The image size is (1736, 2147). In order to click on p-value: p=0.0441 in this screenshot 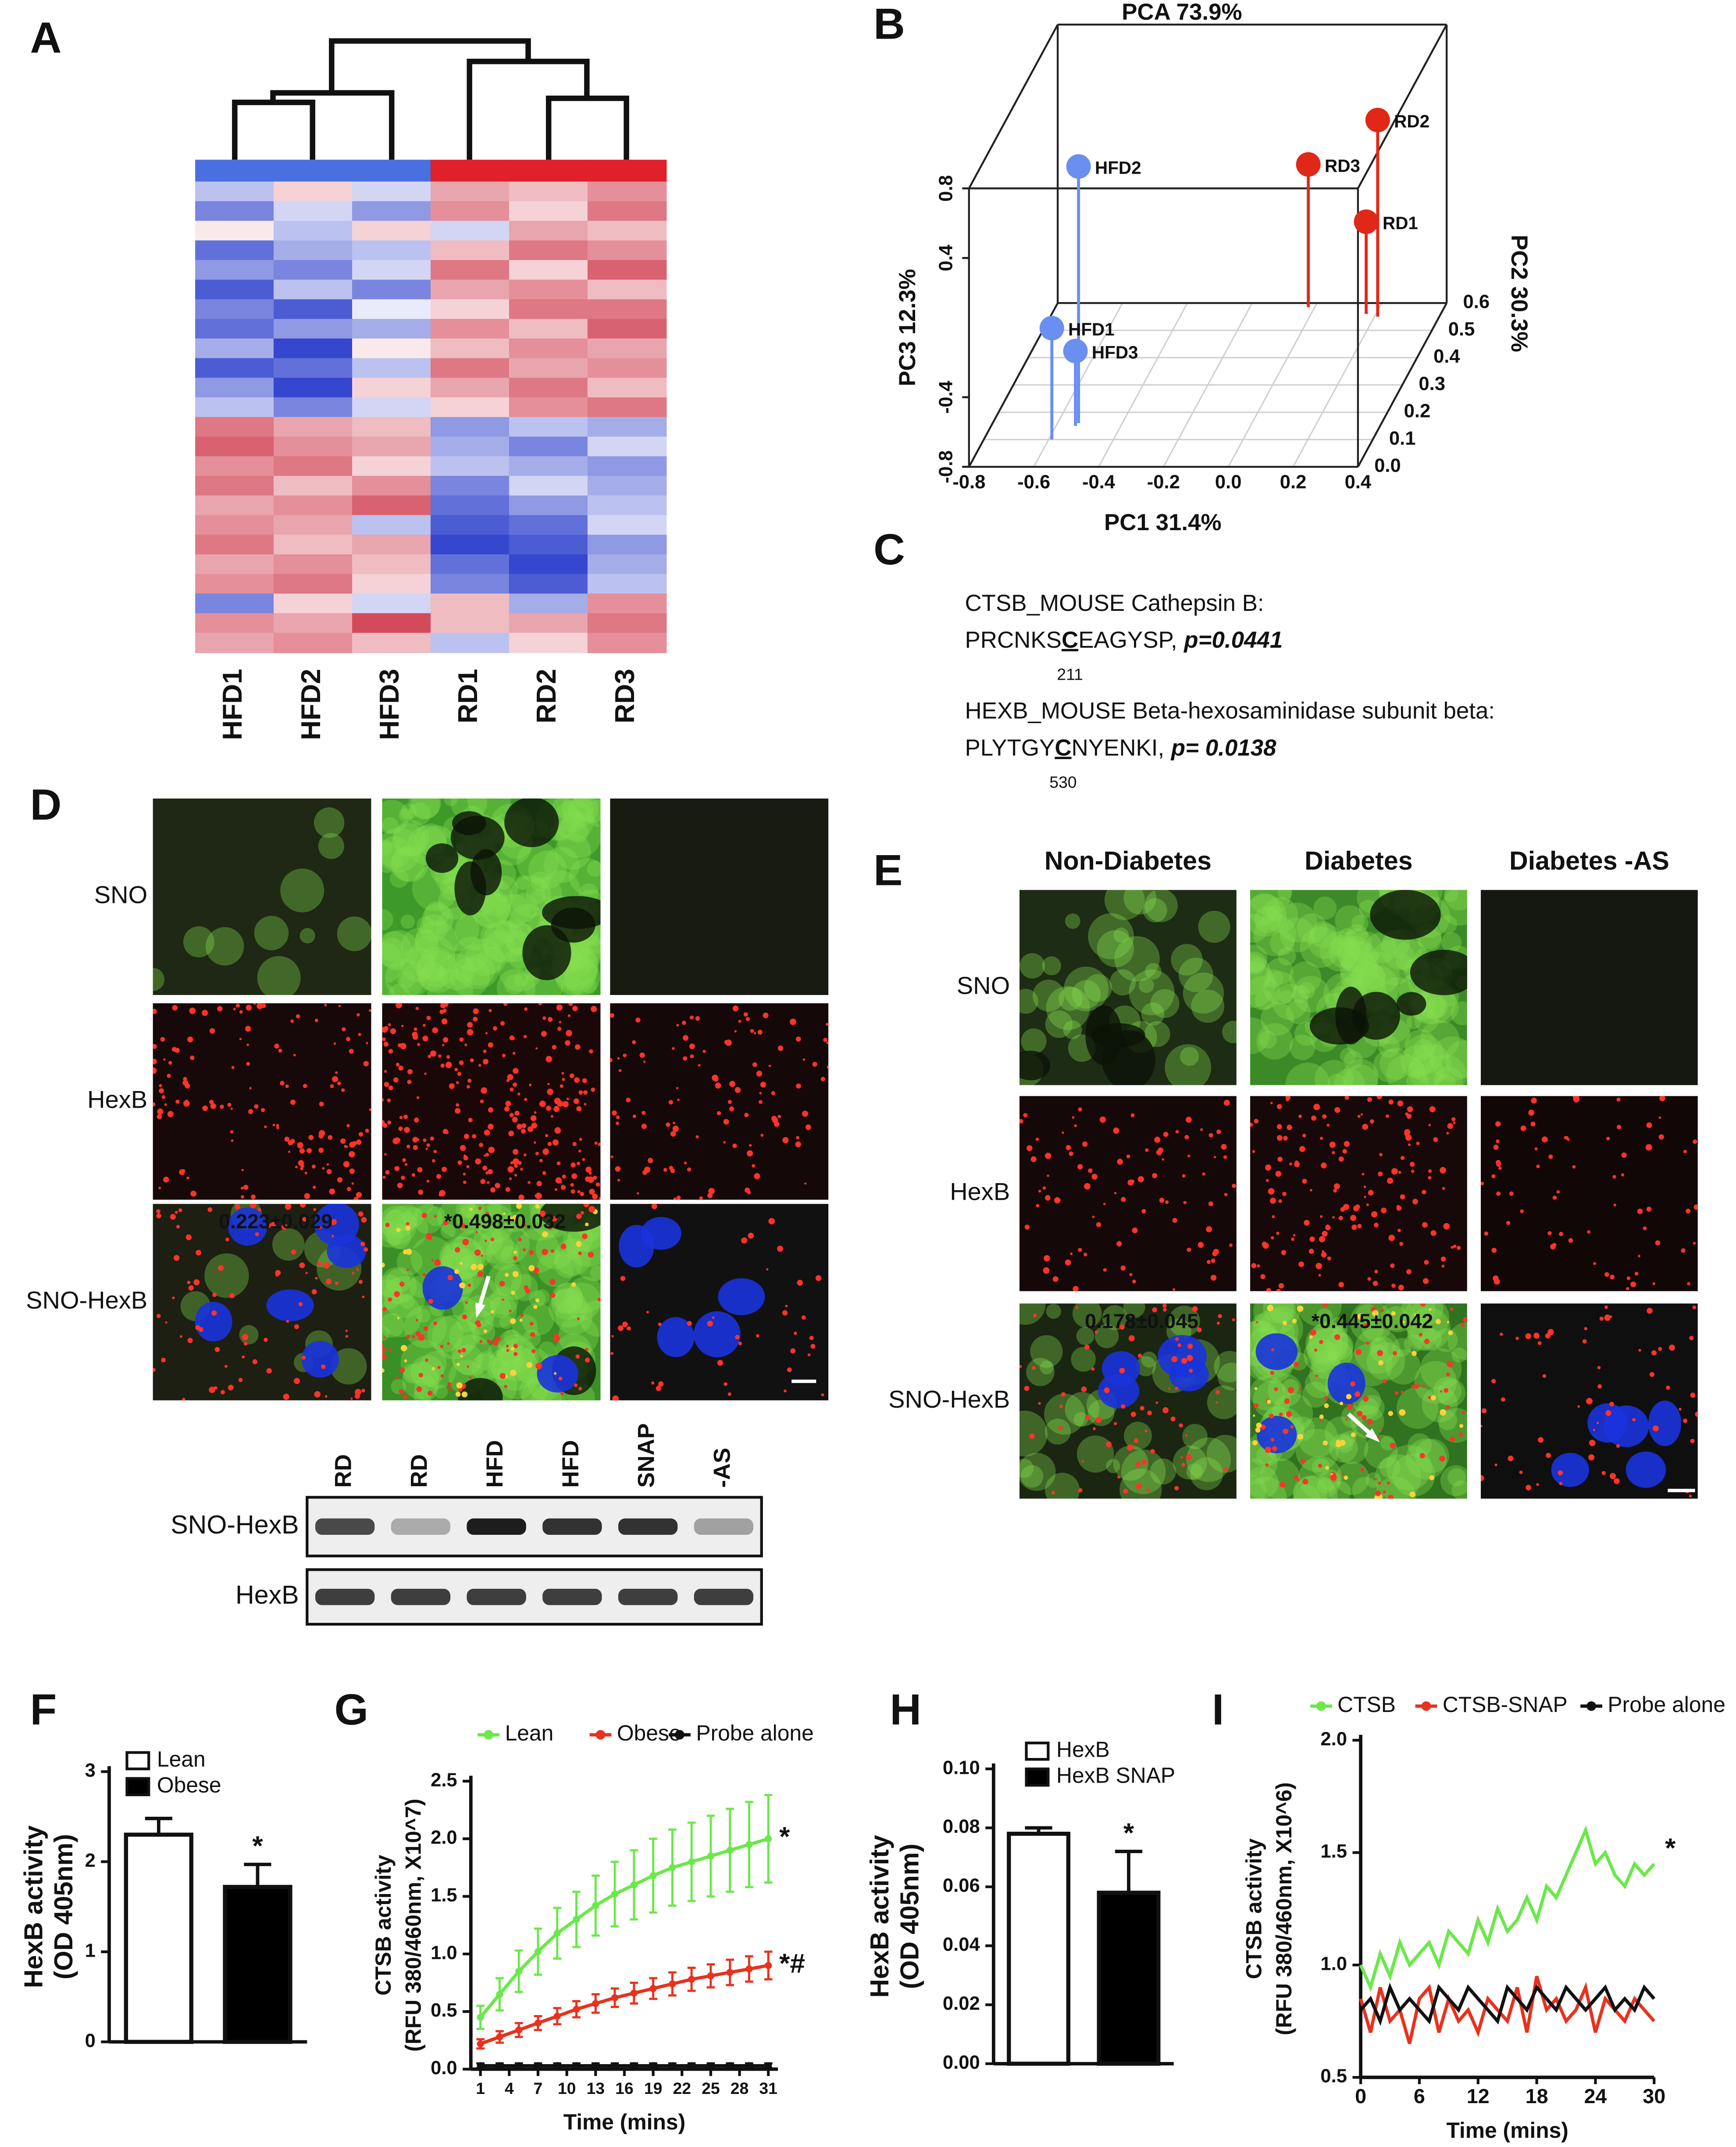, I will do `click(1233, 640)`.